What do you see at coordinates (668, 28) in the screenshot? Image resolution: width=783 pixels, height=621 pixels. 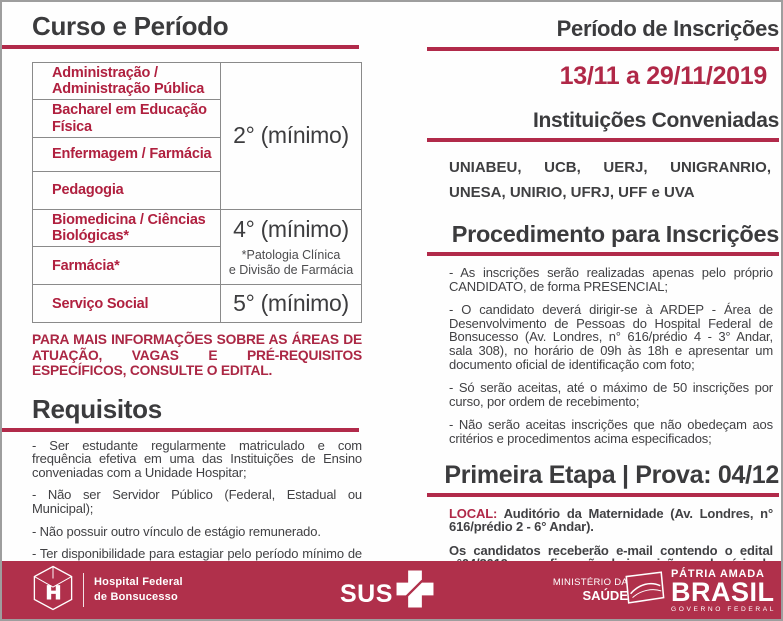 I see `registration-period-title: Período de Inscrições` at bounding box center [668, 28].